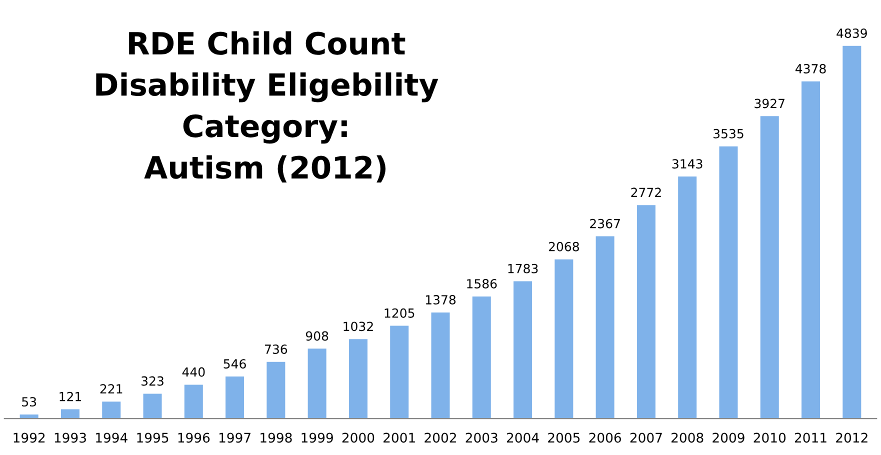 This screenshot has height=455, width=881. I want to click on x-tick-label: 1992, so click(29, 437).